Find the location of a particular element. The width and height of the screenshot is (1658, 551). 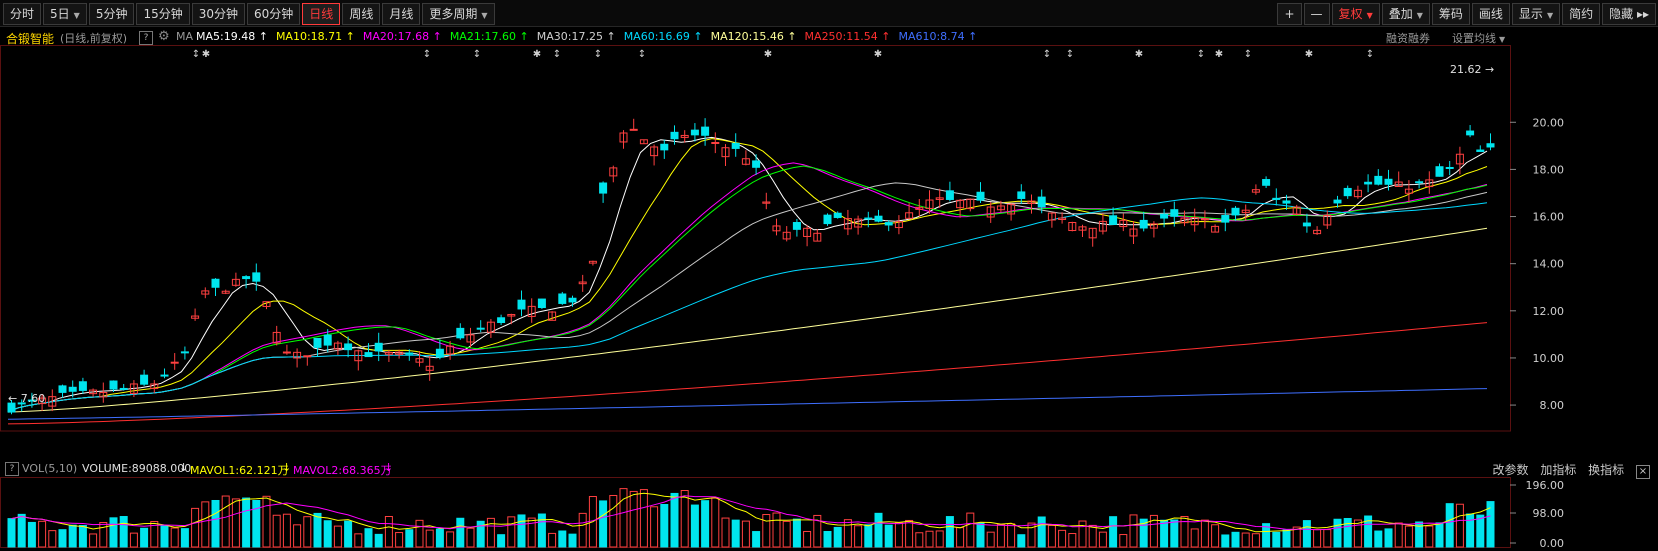

hide-button: 隐藏 ▸▸ is located at coordinates (1629, 14).